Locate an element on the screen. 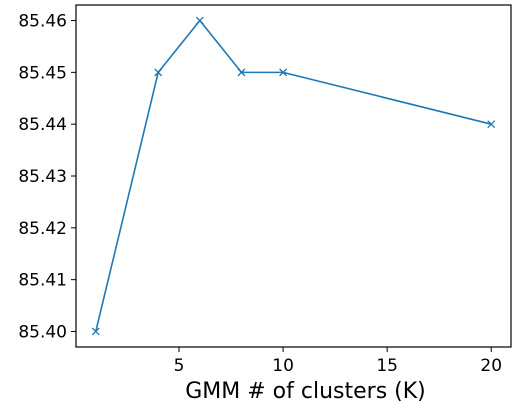 The height and width of the screenshot is (403, 515). y-tick-label: 85.45 is located at coordinates (42, 73).